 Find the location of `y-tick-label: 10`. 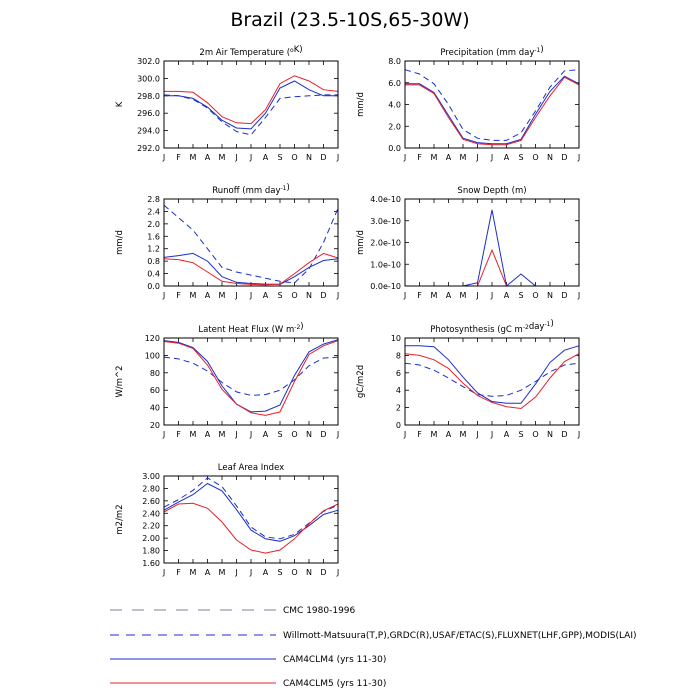

y-tick-label: 10 is located at coordinates (396, 338).